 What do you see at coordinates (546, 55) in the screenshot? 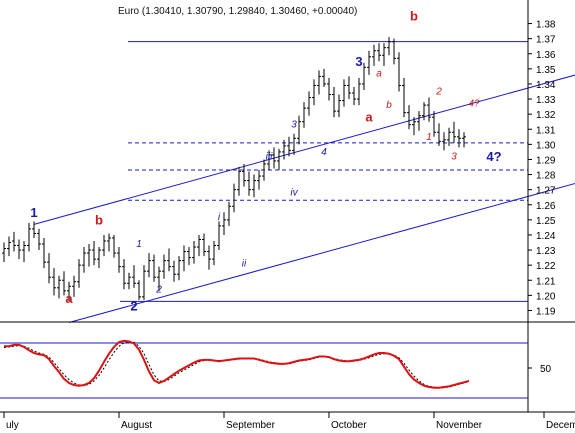
I see `price-tick-label: 1.36` at bounding box center [546, 55].